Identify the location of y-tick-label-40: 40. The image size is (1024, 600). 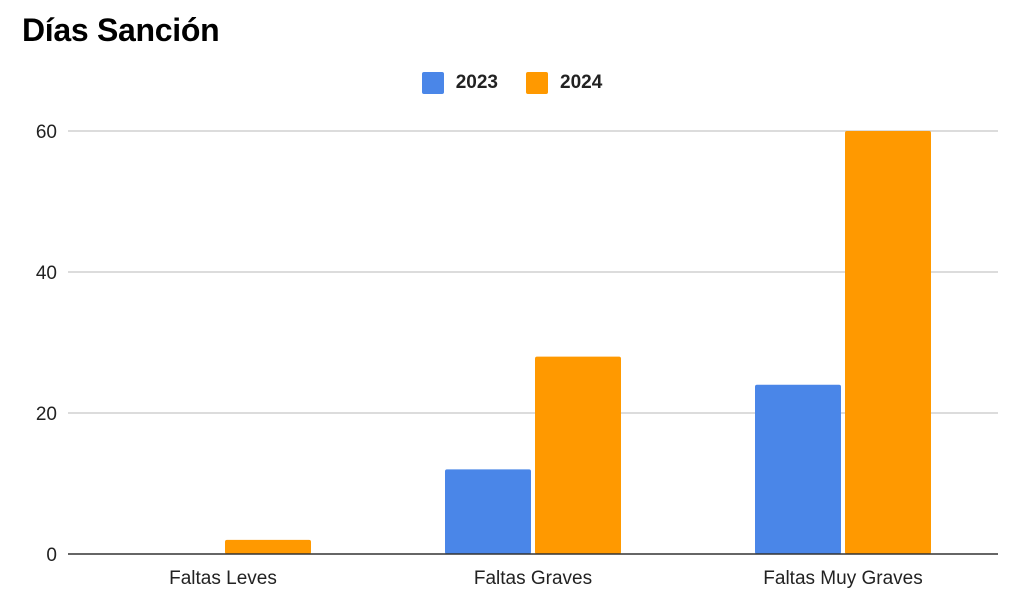
(46, 273).